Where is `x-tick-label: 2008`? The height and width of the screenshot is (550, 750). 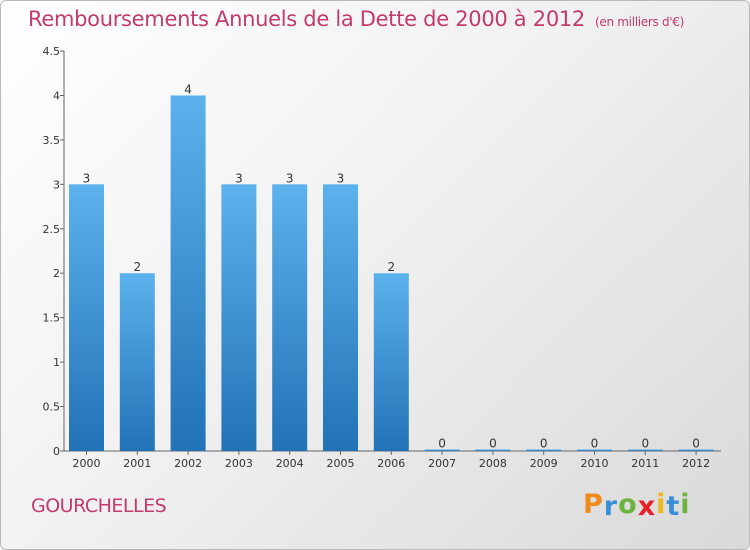
x-tick-label: 2008 is located at coordinates (493, 463).